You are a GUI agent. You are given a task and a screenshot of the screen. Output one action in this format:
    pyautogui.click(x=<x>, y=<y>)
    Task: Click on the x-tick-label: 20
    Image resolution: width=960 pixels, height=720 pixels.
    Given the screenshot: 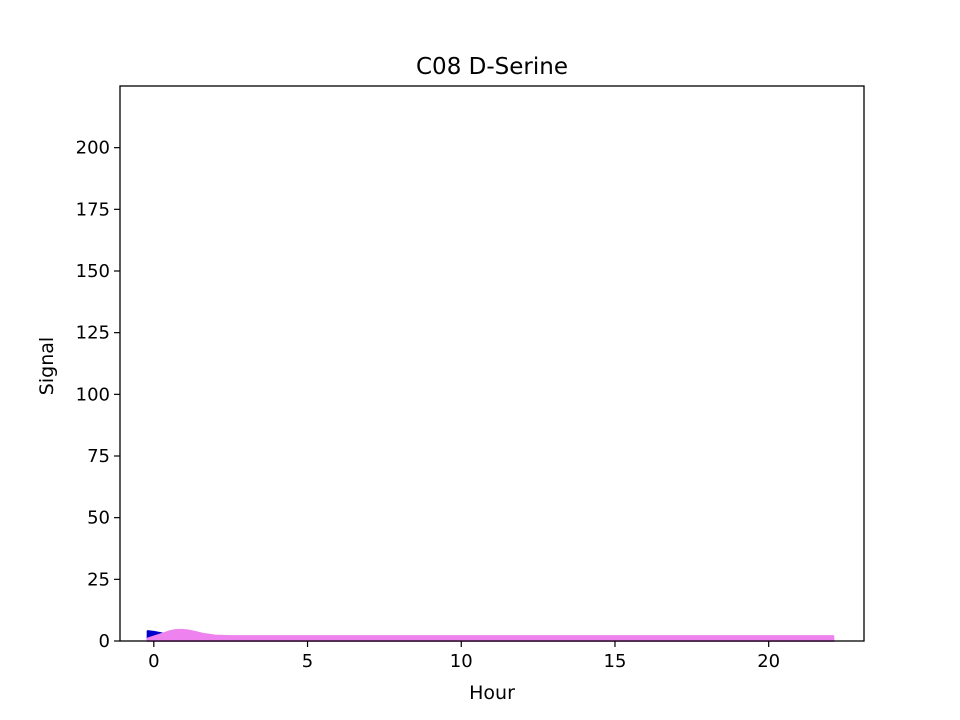 What is the action you would take?
    pyautogui.click(x=768, y=661)
    